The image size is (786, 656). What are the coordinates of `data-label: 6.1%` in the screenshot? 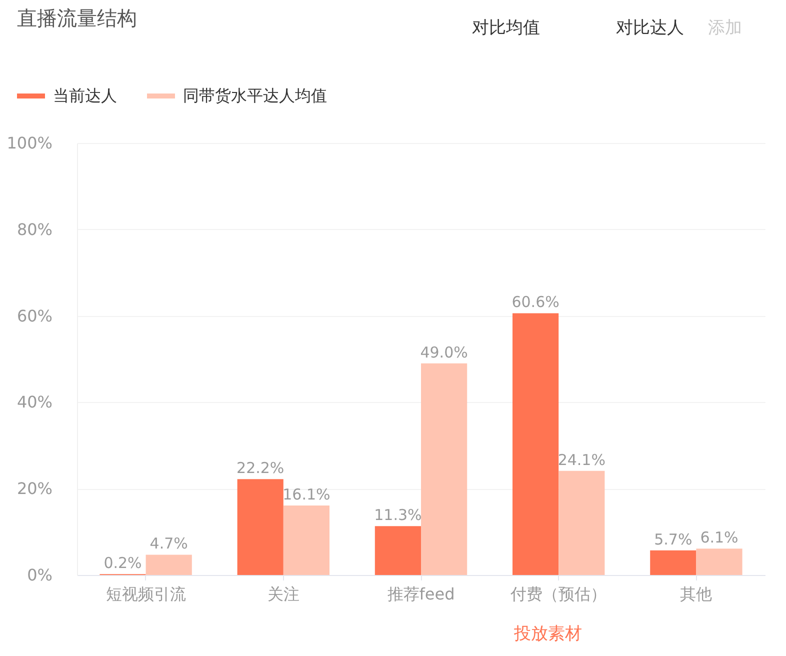 It's located at (719, 537).